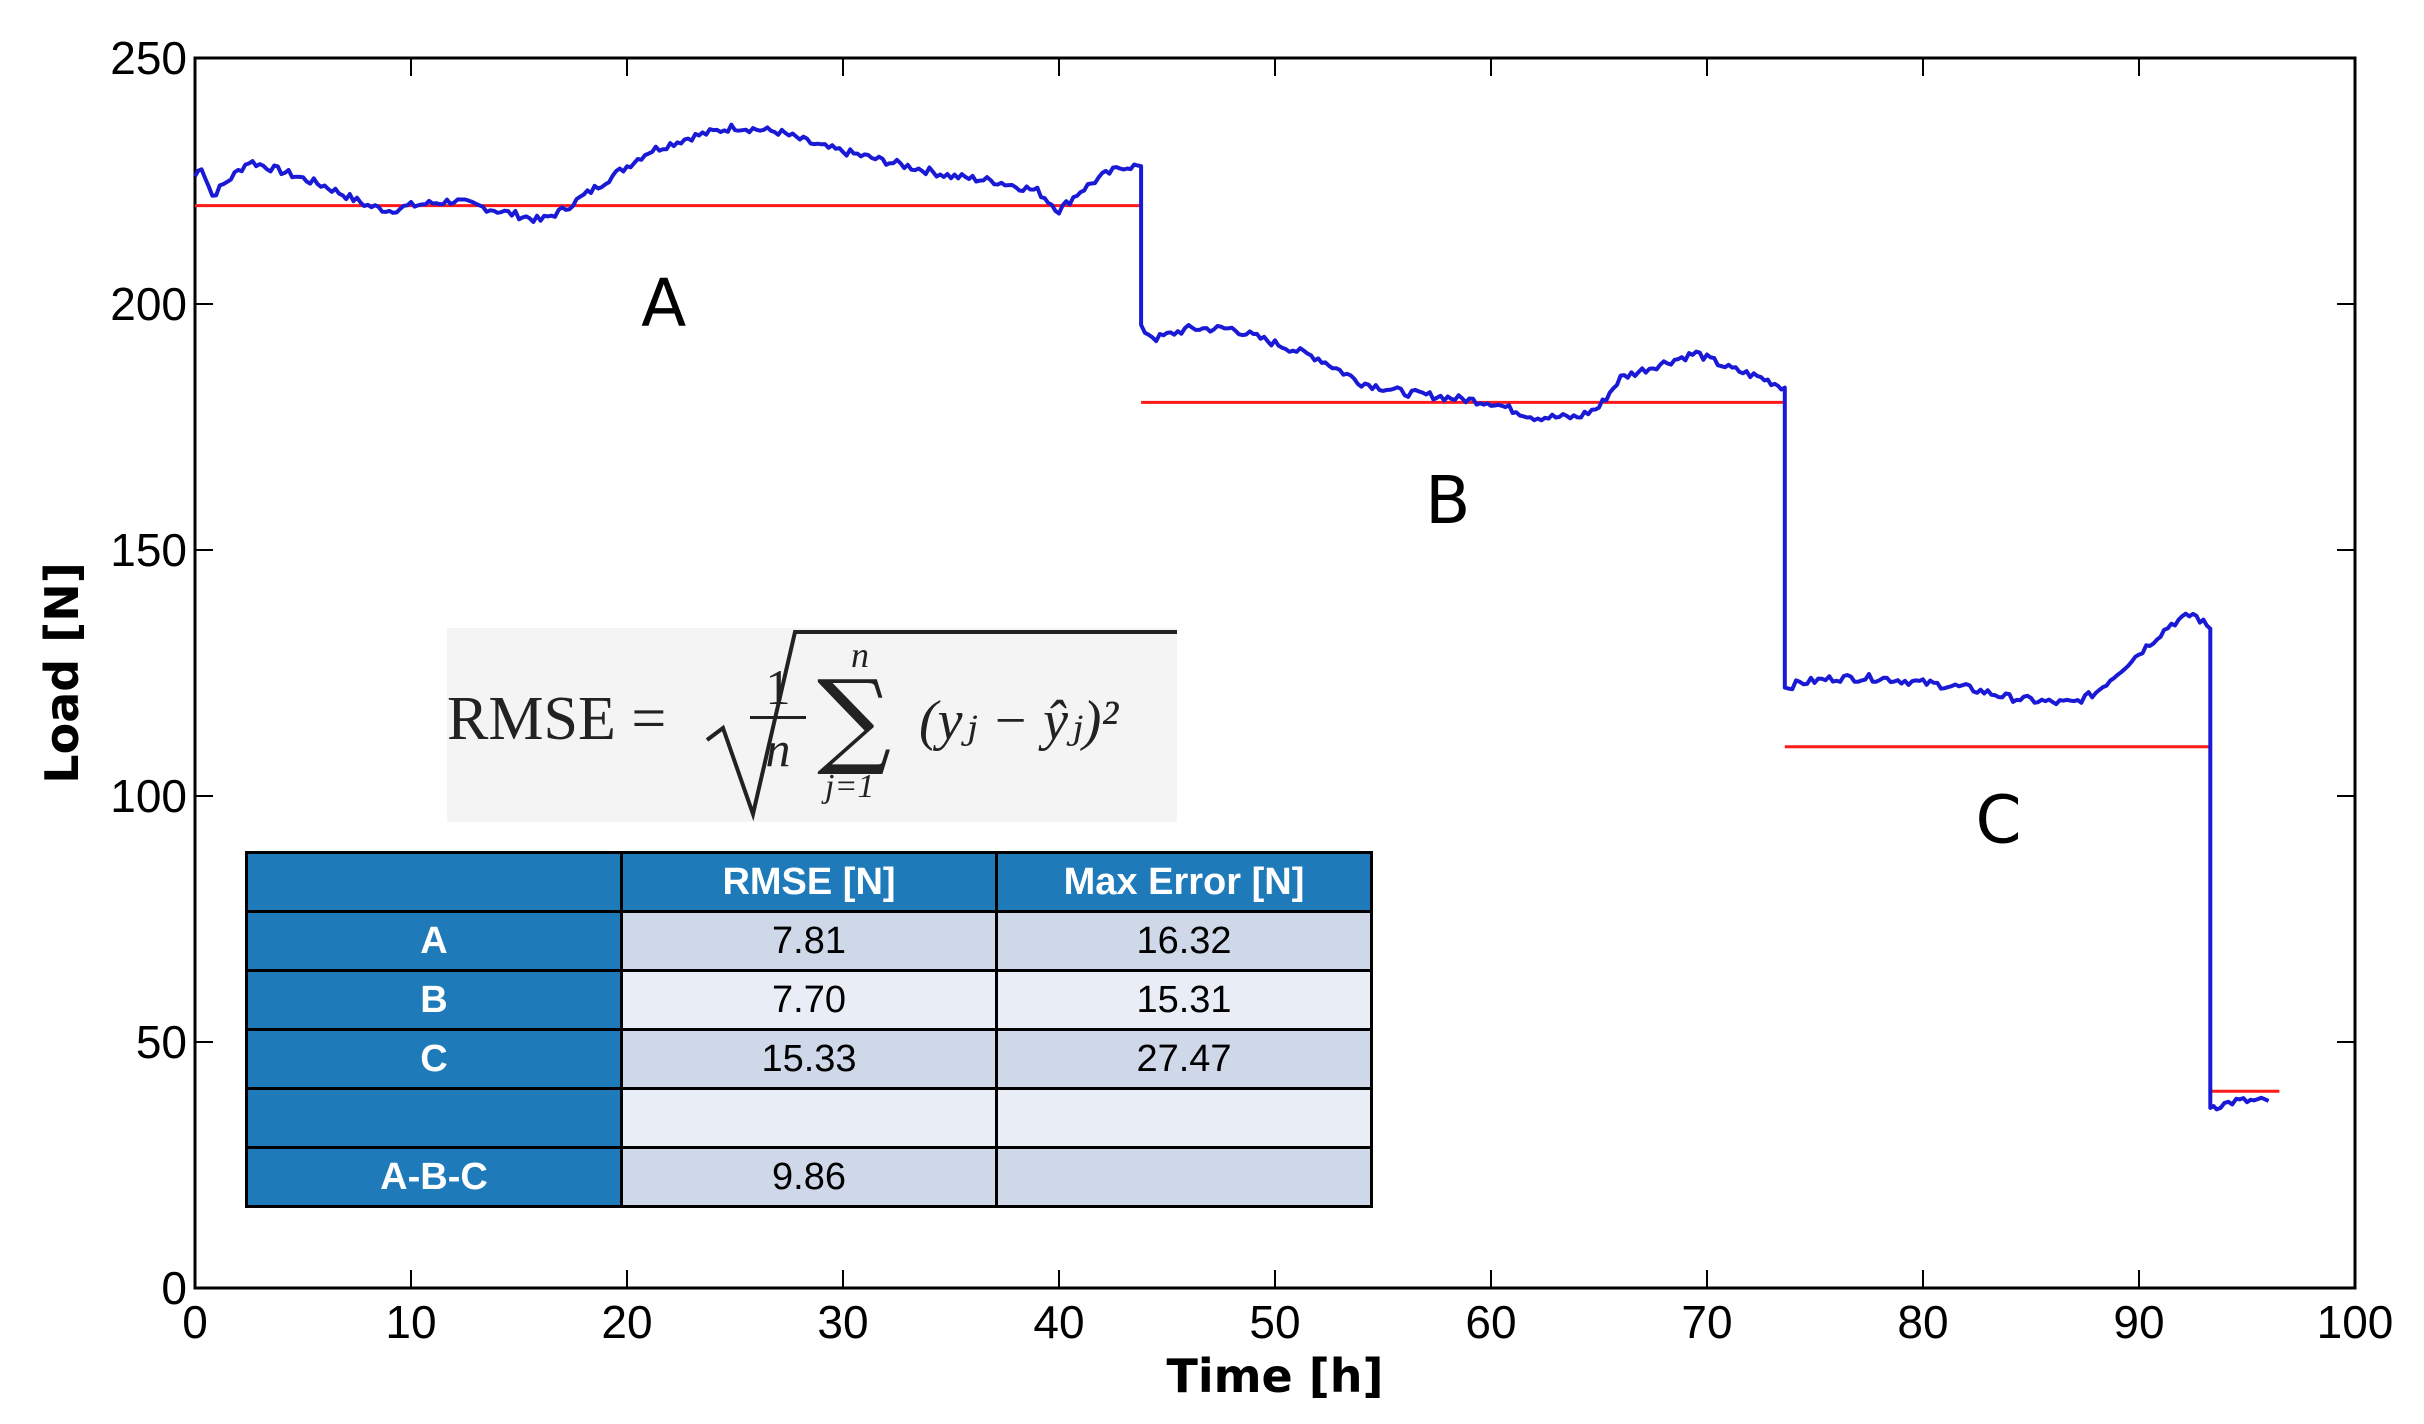 This screenshot has height=1424, width=2424. Describe the element at coordinates (1447, 500) in the screenshot. I see `segment-label: B` at that location.